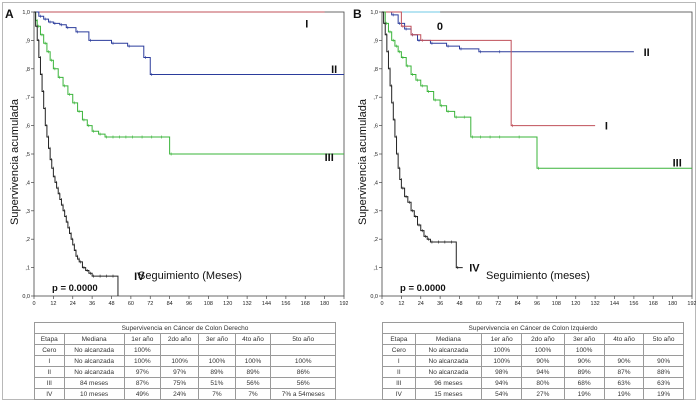 The image size is (700, 404). I want to click on table-cell: 10 meses, so click(94, 394).